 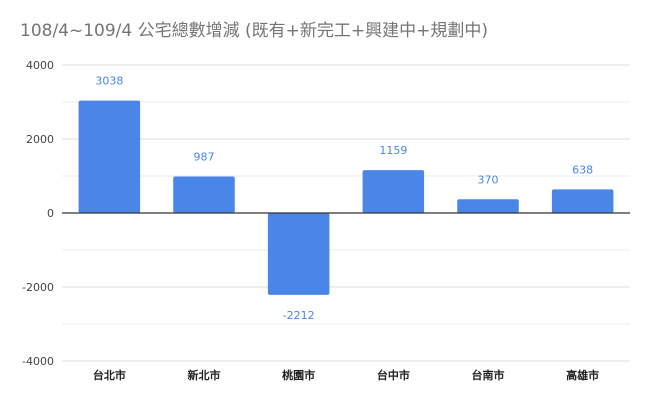 I want to click on category-label: 高雄市, so click(x=582, y=375).